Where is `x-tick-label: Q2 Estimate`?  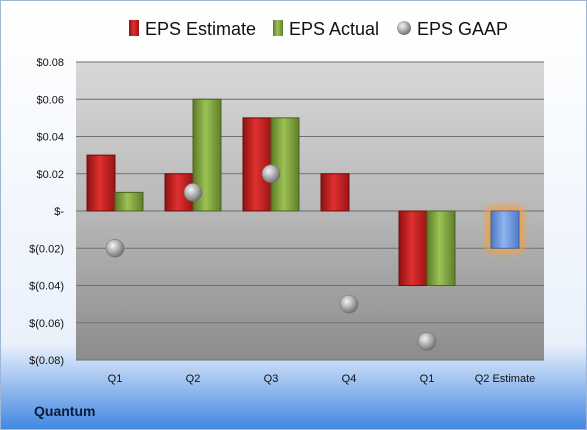
x-tick-label: Q2 Estimate is located at coordinates (505, 379).